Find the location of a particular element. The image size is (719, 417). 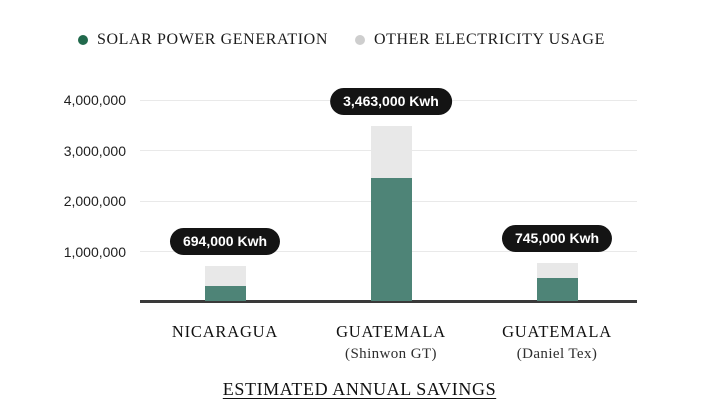

legend-swatch-other-icon is located at coordinates (359, 40).